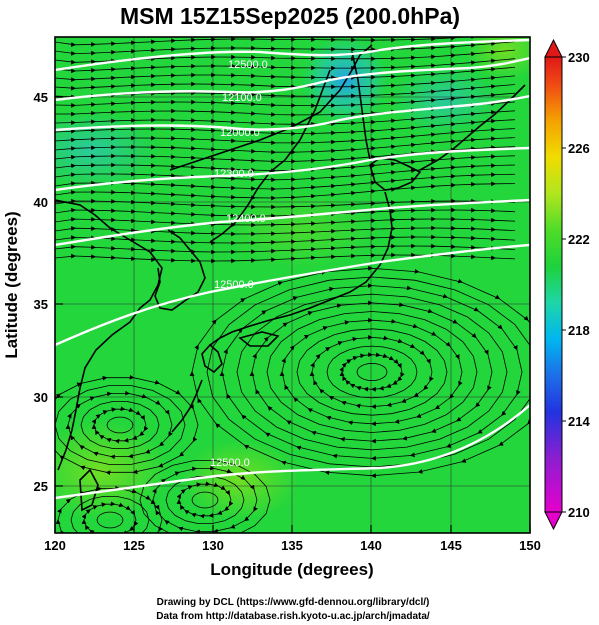 This screenshot has width=599, height=625. Describe the element at coordinates (213, 545) in the screenshot. I see `x-tick-label: 130` at that location.